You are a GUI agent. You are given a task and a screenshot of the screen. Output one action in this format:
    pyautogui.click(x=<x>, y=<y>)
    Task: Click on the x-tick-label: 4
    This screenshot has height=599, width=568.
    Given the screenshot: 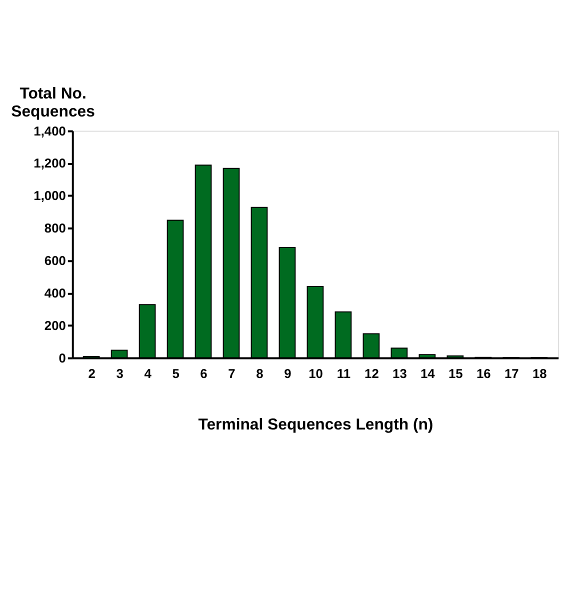 What is the action you would take?
    pyautogui.click(x=148, y=374)
    